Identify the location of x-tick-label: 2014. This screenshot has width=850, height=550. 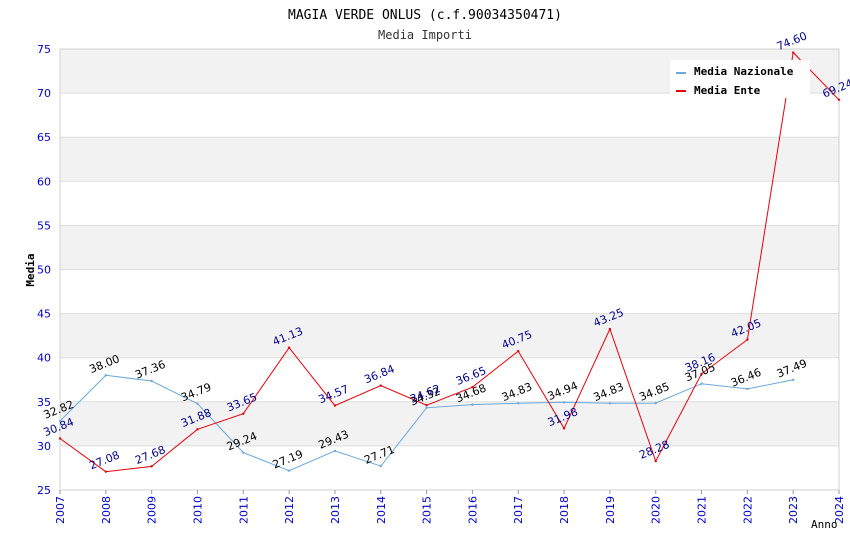
(381, 510).